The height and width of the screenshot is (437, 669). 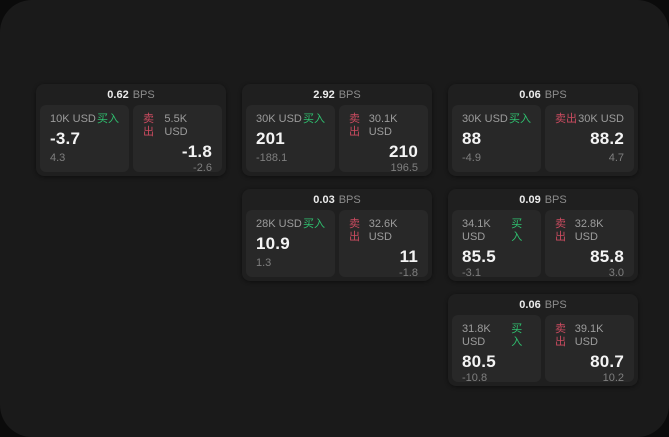 I want to click on sell-change: -2.6, so click(x=202, y=168).